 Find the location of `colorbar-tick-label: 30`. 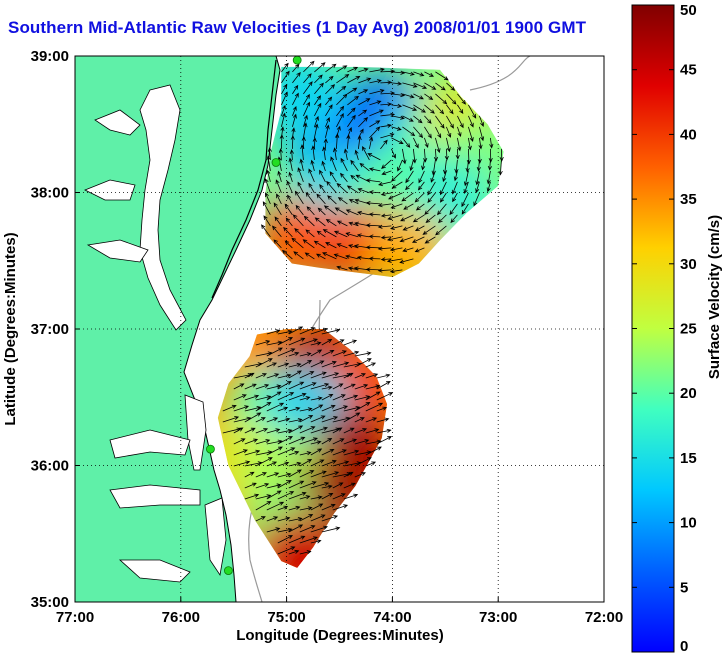

colorbar-tick-label: 30 is located at coordinates (688, 264).